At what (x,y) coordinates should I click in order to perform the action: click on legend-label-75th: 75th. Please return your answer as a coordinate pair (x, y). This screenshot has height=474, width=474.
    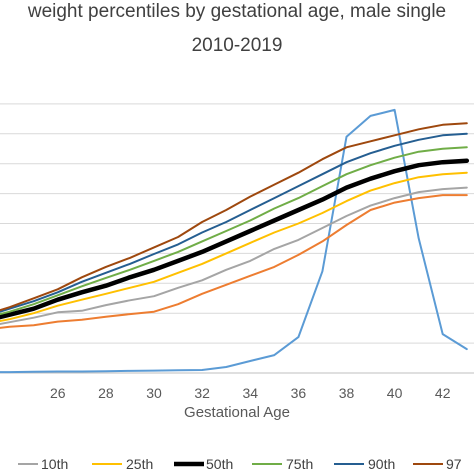
    Looking at the image, I should click on (299, 464).